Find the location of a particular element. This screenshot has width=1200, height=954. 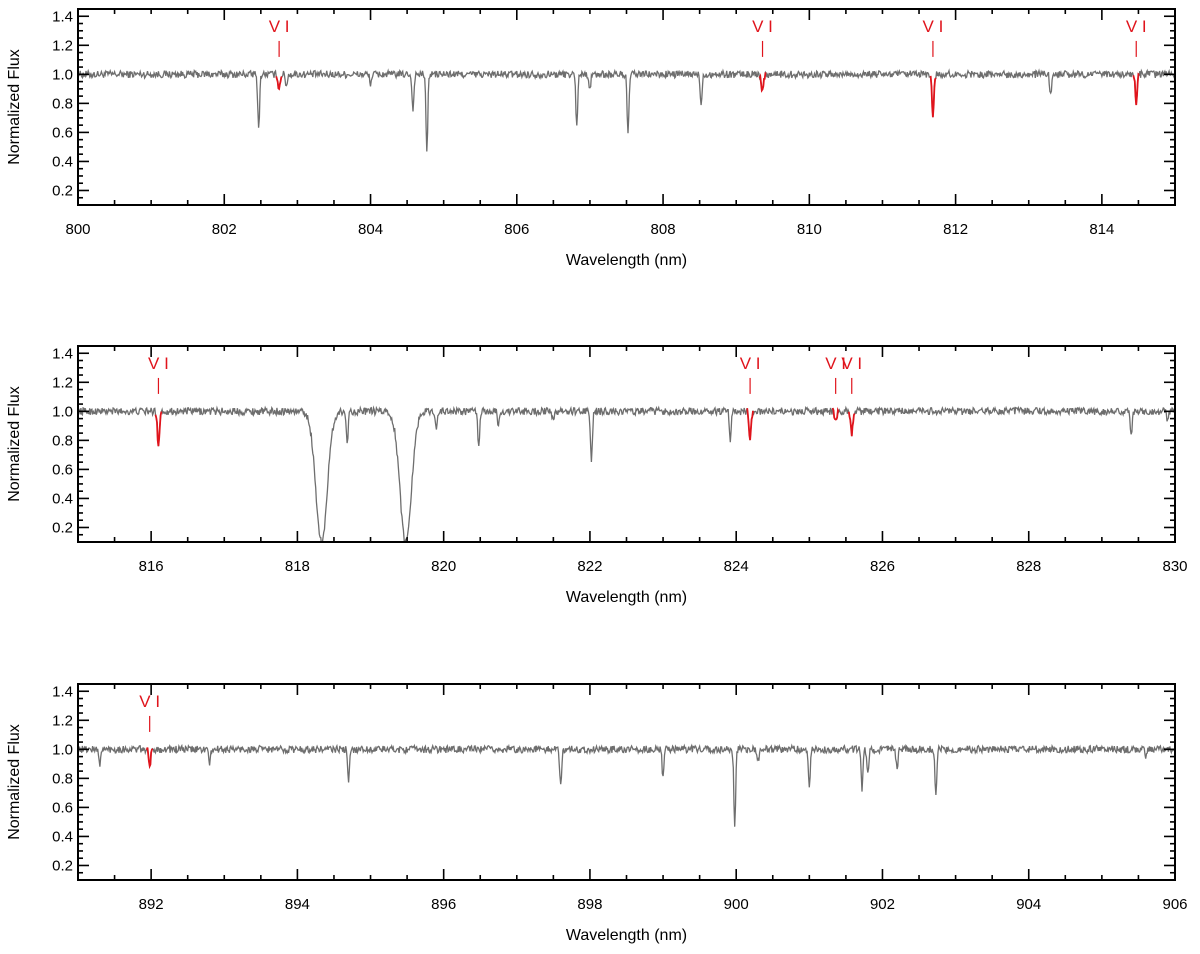

panel-1-vi-label-1: V I is located at coordinates (279, 26).